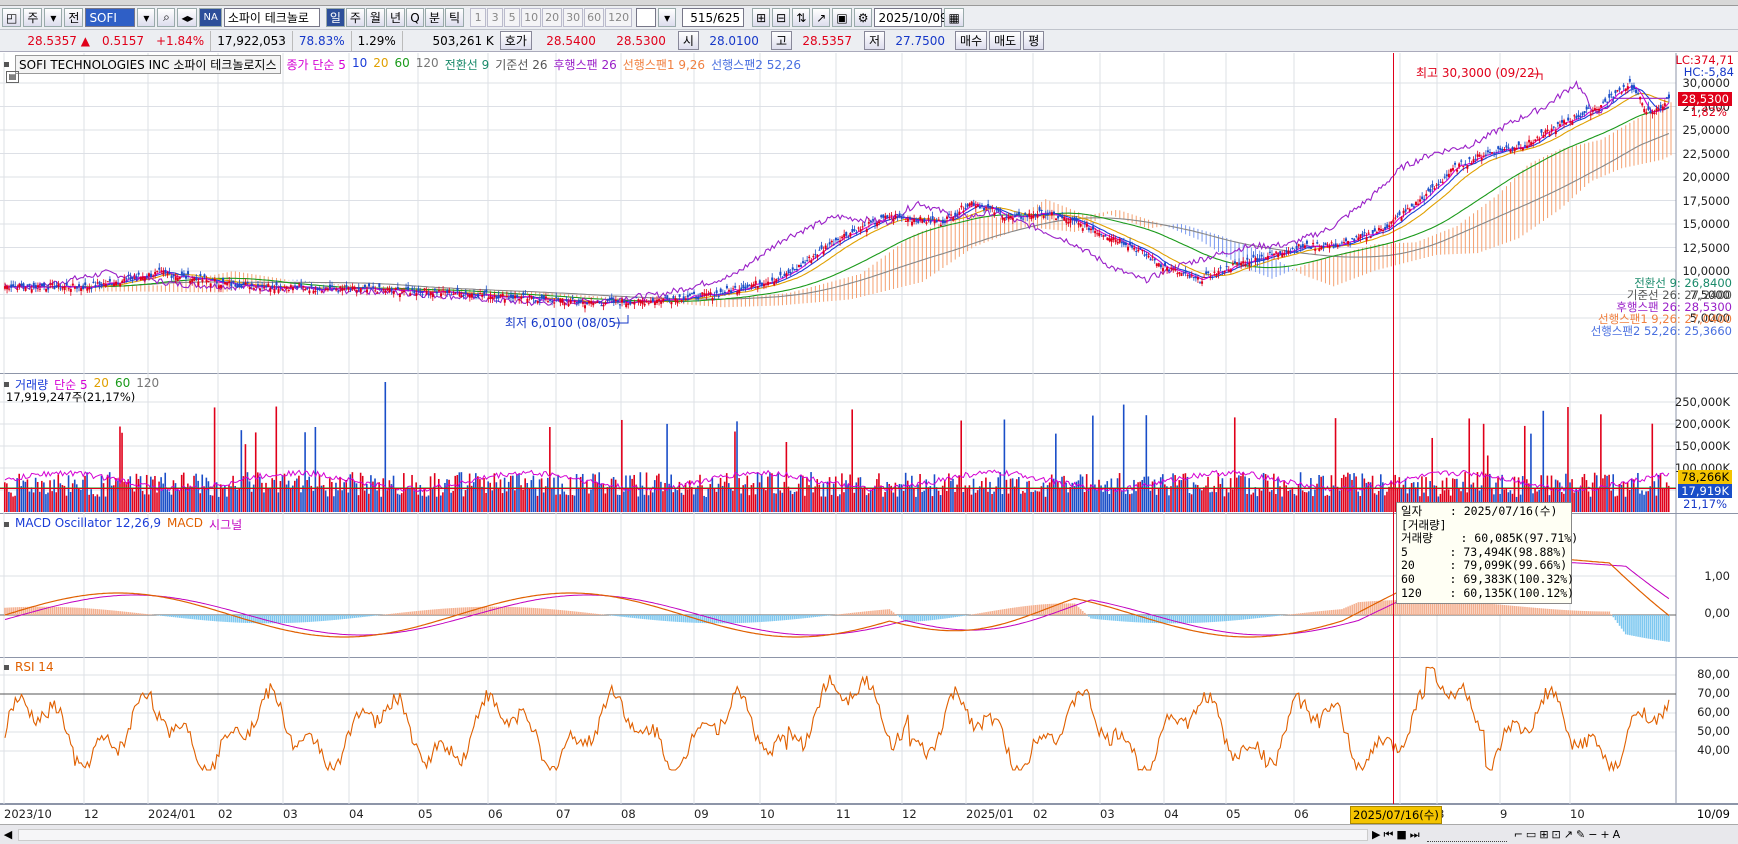 This screenshot has width=1738, height=844. What do you see at coordinates (573, 17) in the screenshot?
I see `minute-button-5: 30` at bounding box center [573, 17].